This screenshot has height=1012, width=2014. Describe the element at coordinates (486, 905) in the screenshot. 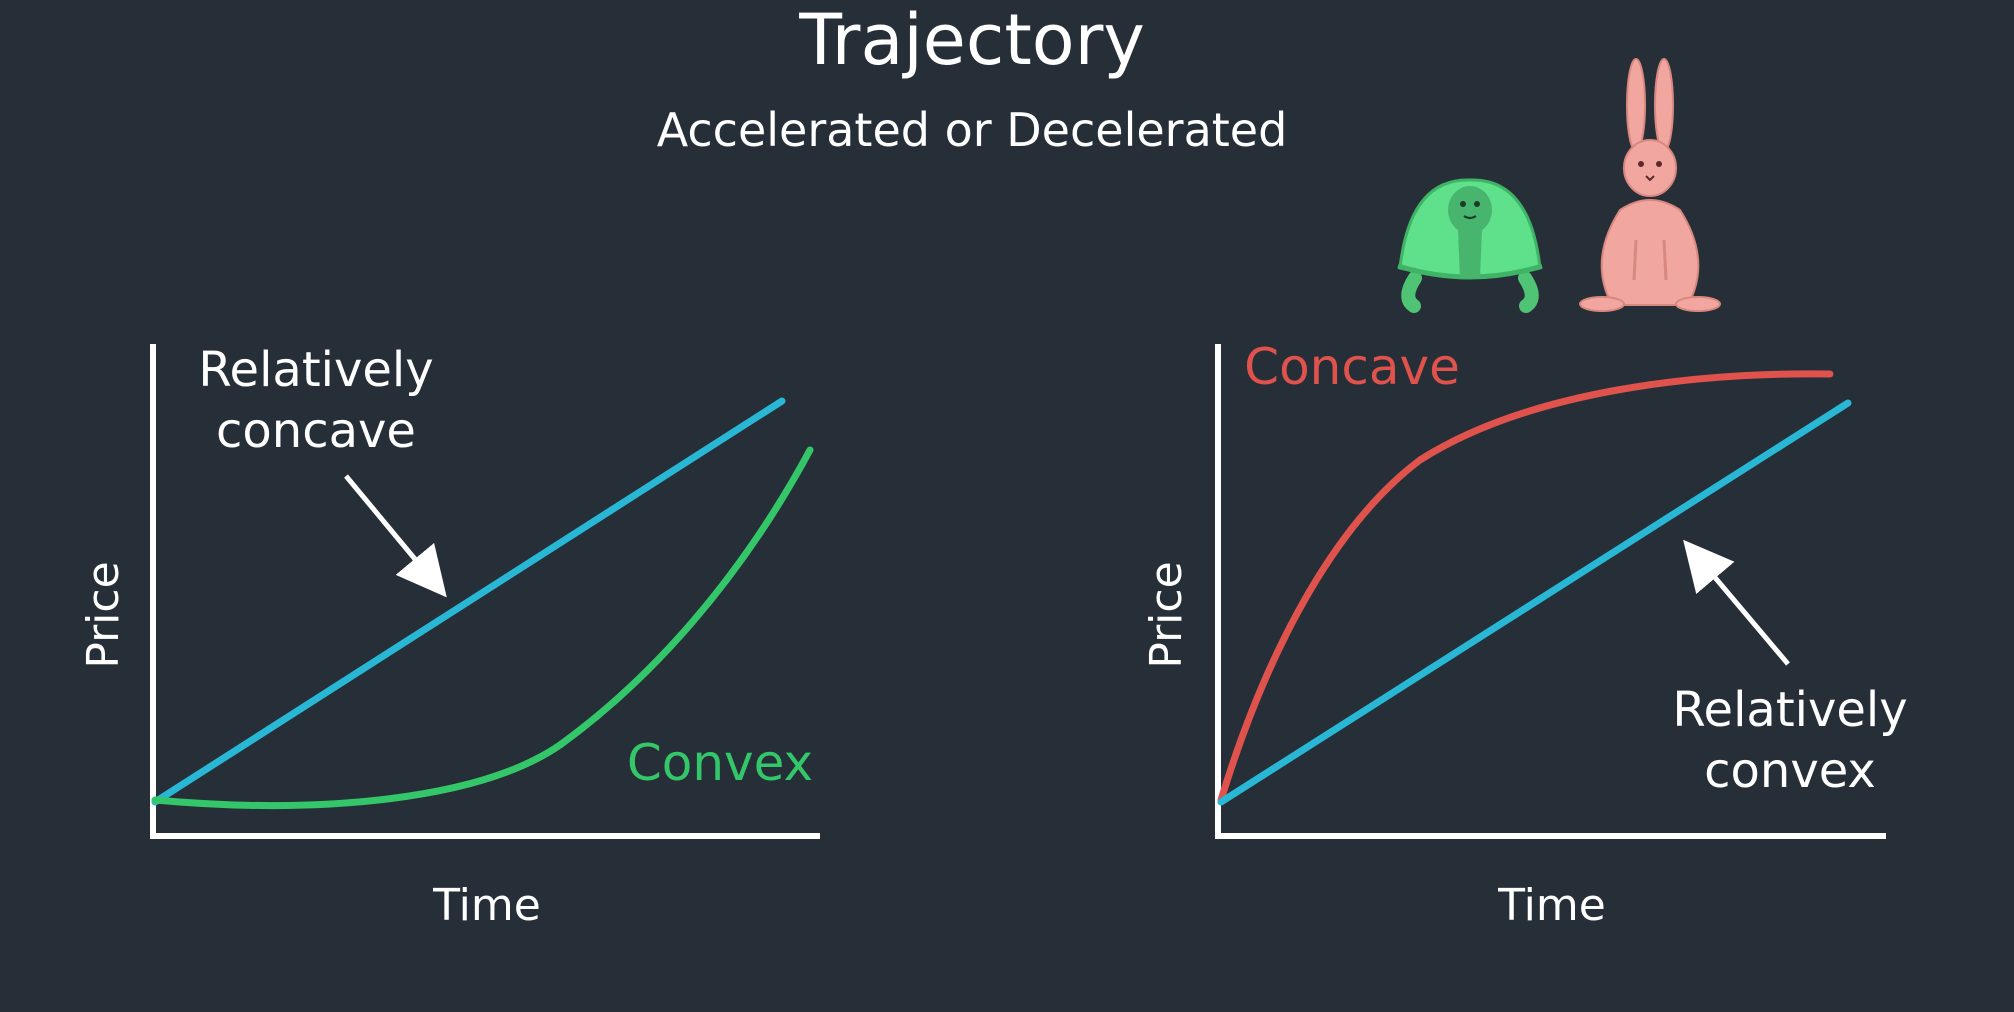

I see `left-x-axis-label: Time` at that location.